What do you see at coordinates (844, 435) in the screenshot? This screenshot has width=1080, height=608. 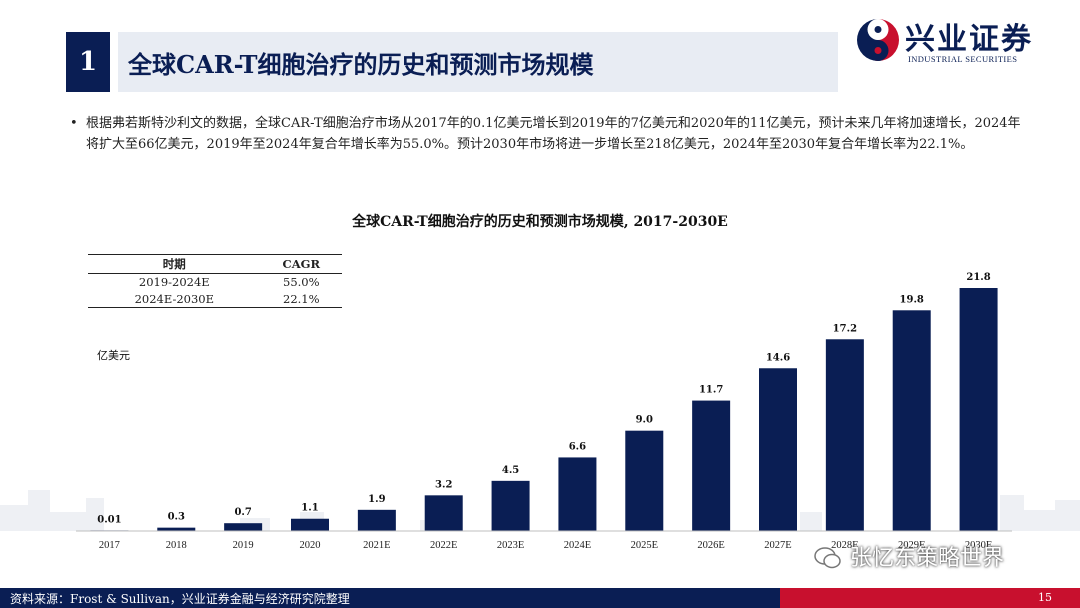 I see `bar-2028E` at bounding box center [844, 435].